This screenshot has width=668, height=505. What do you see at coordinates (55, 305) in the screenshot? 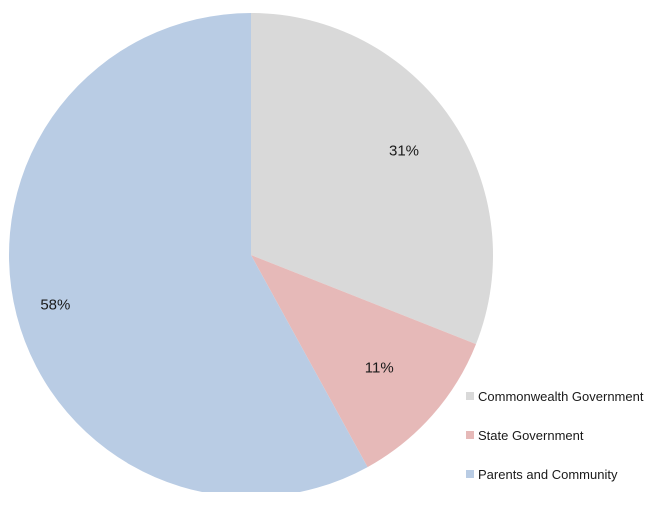
I see `slice-percent-label: 58%` at bounding box center [55, 305].